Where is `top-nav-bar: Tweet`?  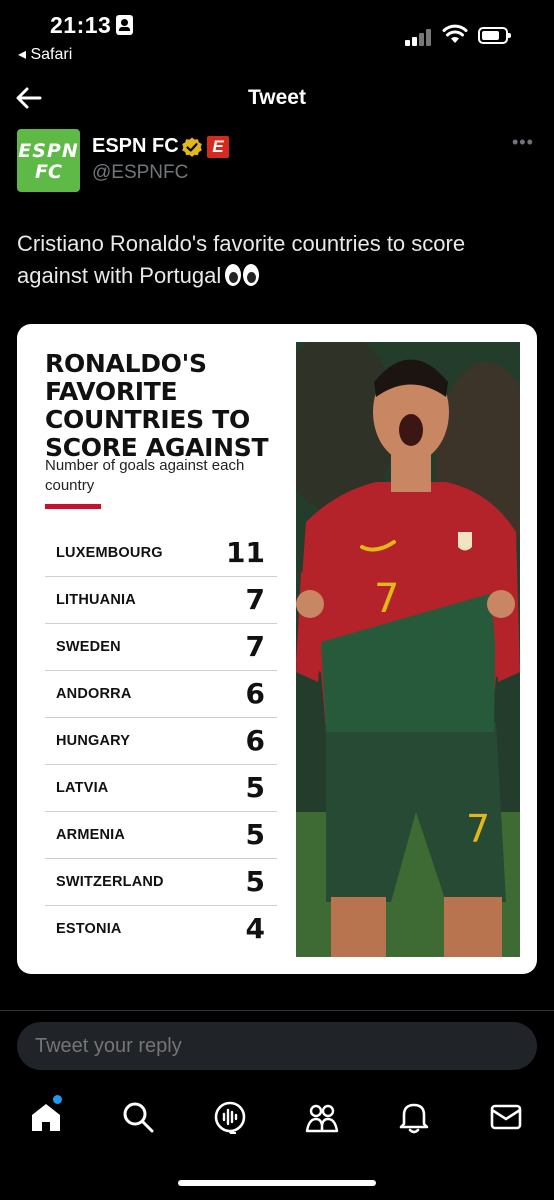
top-nav-bar: Tweet is located at coordinates (277, 98).